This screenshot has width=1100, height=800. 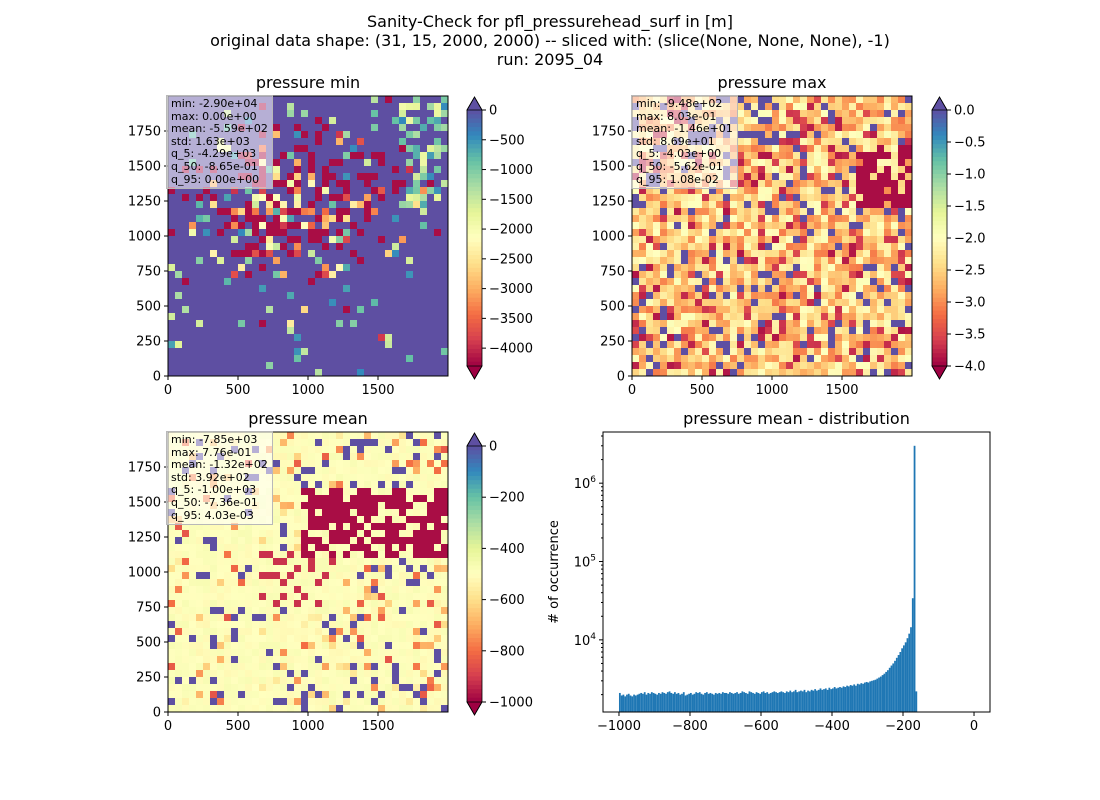 What do you see at coordinates (550, 59) in the screenshot?
I see `figure-title-line3: run: 2095_04` at bounding box center [550, 59].